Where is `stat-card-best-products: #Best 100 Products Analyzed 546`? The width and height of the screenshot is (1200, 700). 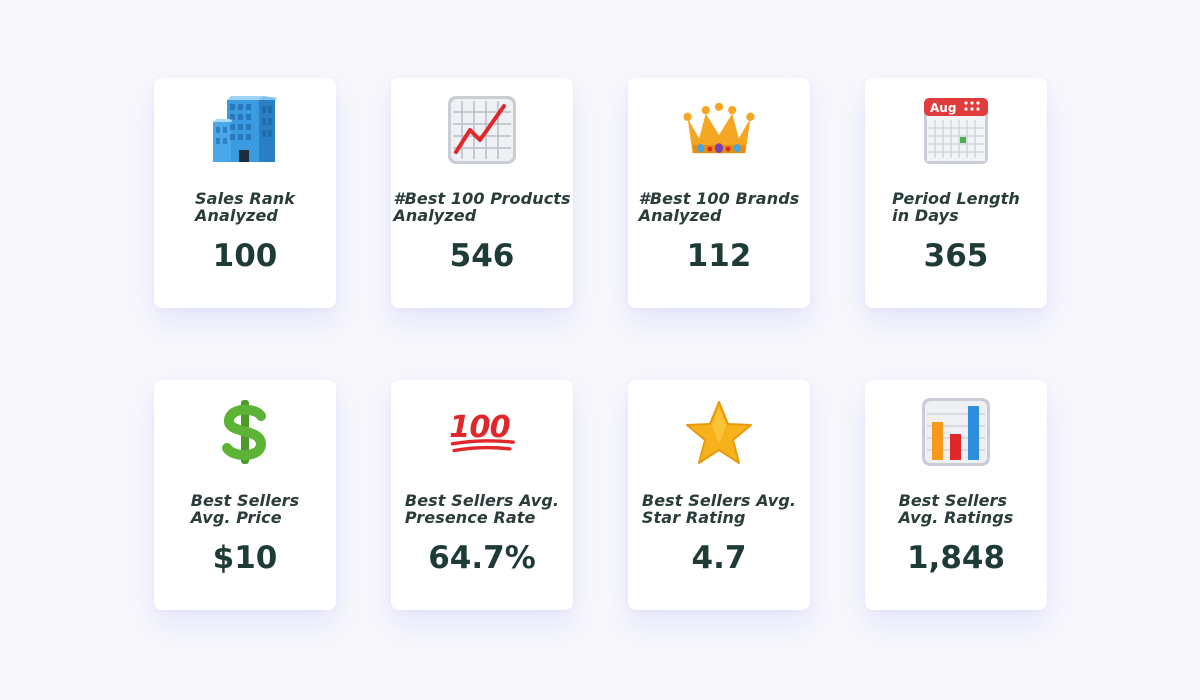 stat-card-best-products: #Best 100 Products Analyzed 546 is located at coordinates (482, 193).